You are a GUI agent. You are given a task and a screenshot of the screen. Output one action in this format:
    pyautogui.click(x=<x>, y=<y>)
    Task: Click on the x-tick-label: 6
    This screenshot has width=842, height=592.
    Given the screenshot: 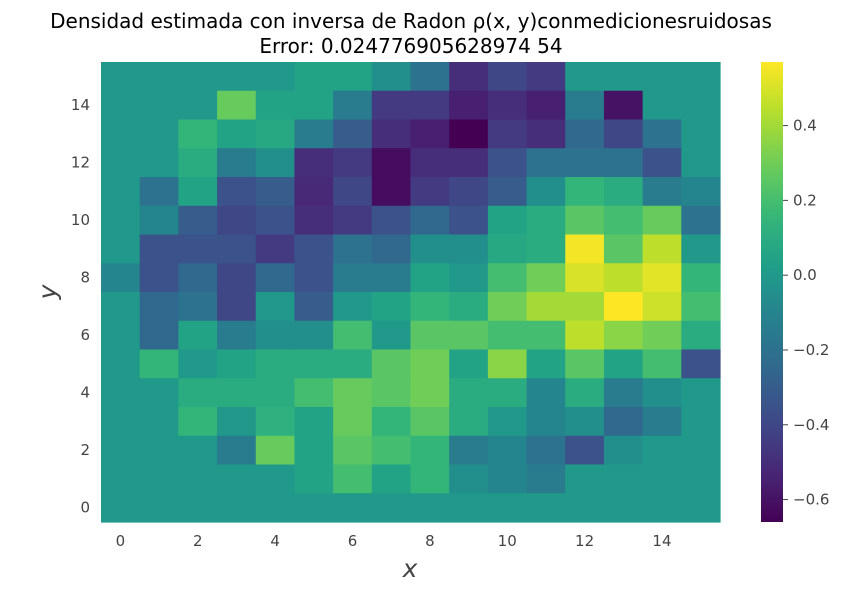 What is the action you would take?
    pyautogui.click(x=353, y=541)
    